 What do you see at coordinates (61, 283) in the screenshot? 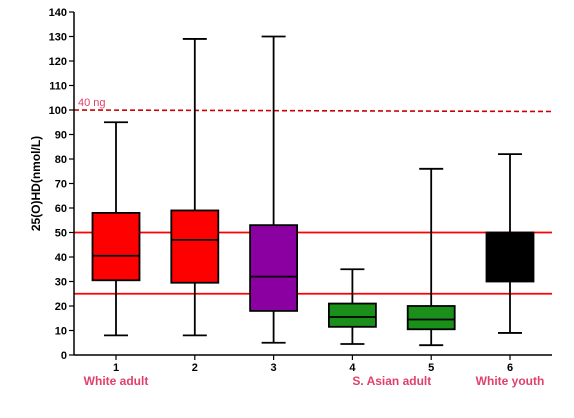
I see `y-tick-label: 30` at bounding box center [61, 283].